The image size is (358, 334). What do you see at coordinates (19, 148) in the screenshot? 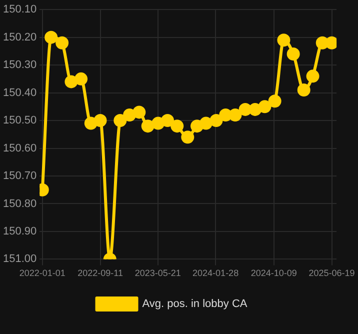
I see `y-tick-label: 150.60` at bounding box center [19, 148].